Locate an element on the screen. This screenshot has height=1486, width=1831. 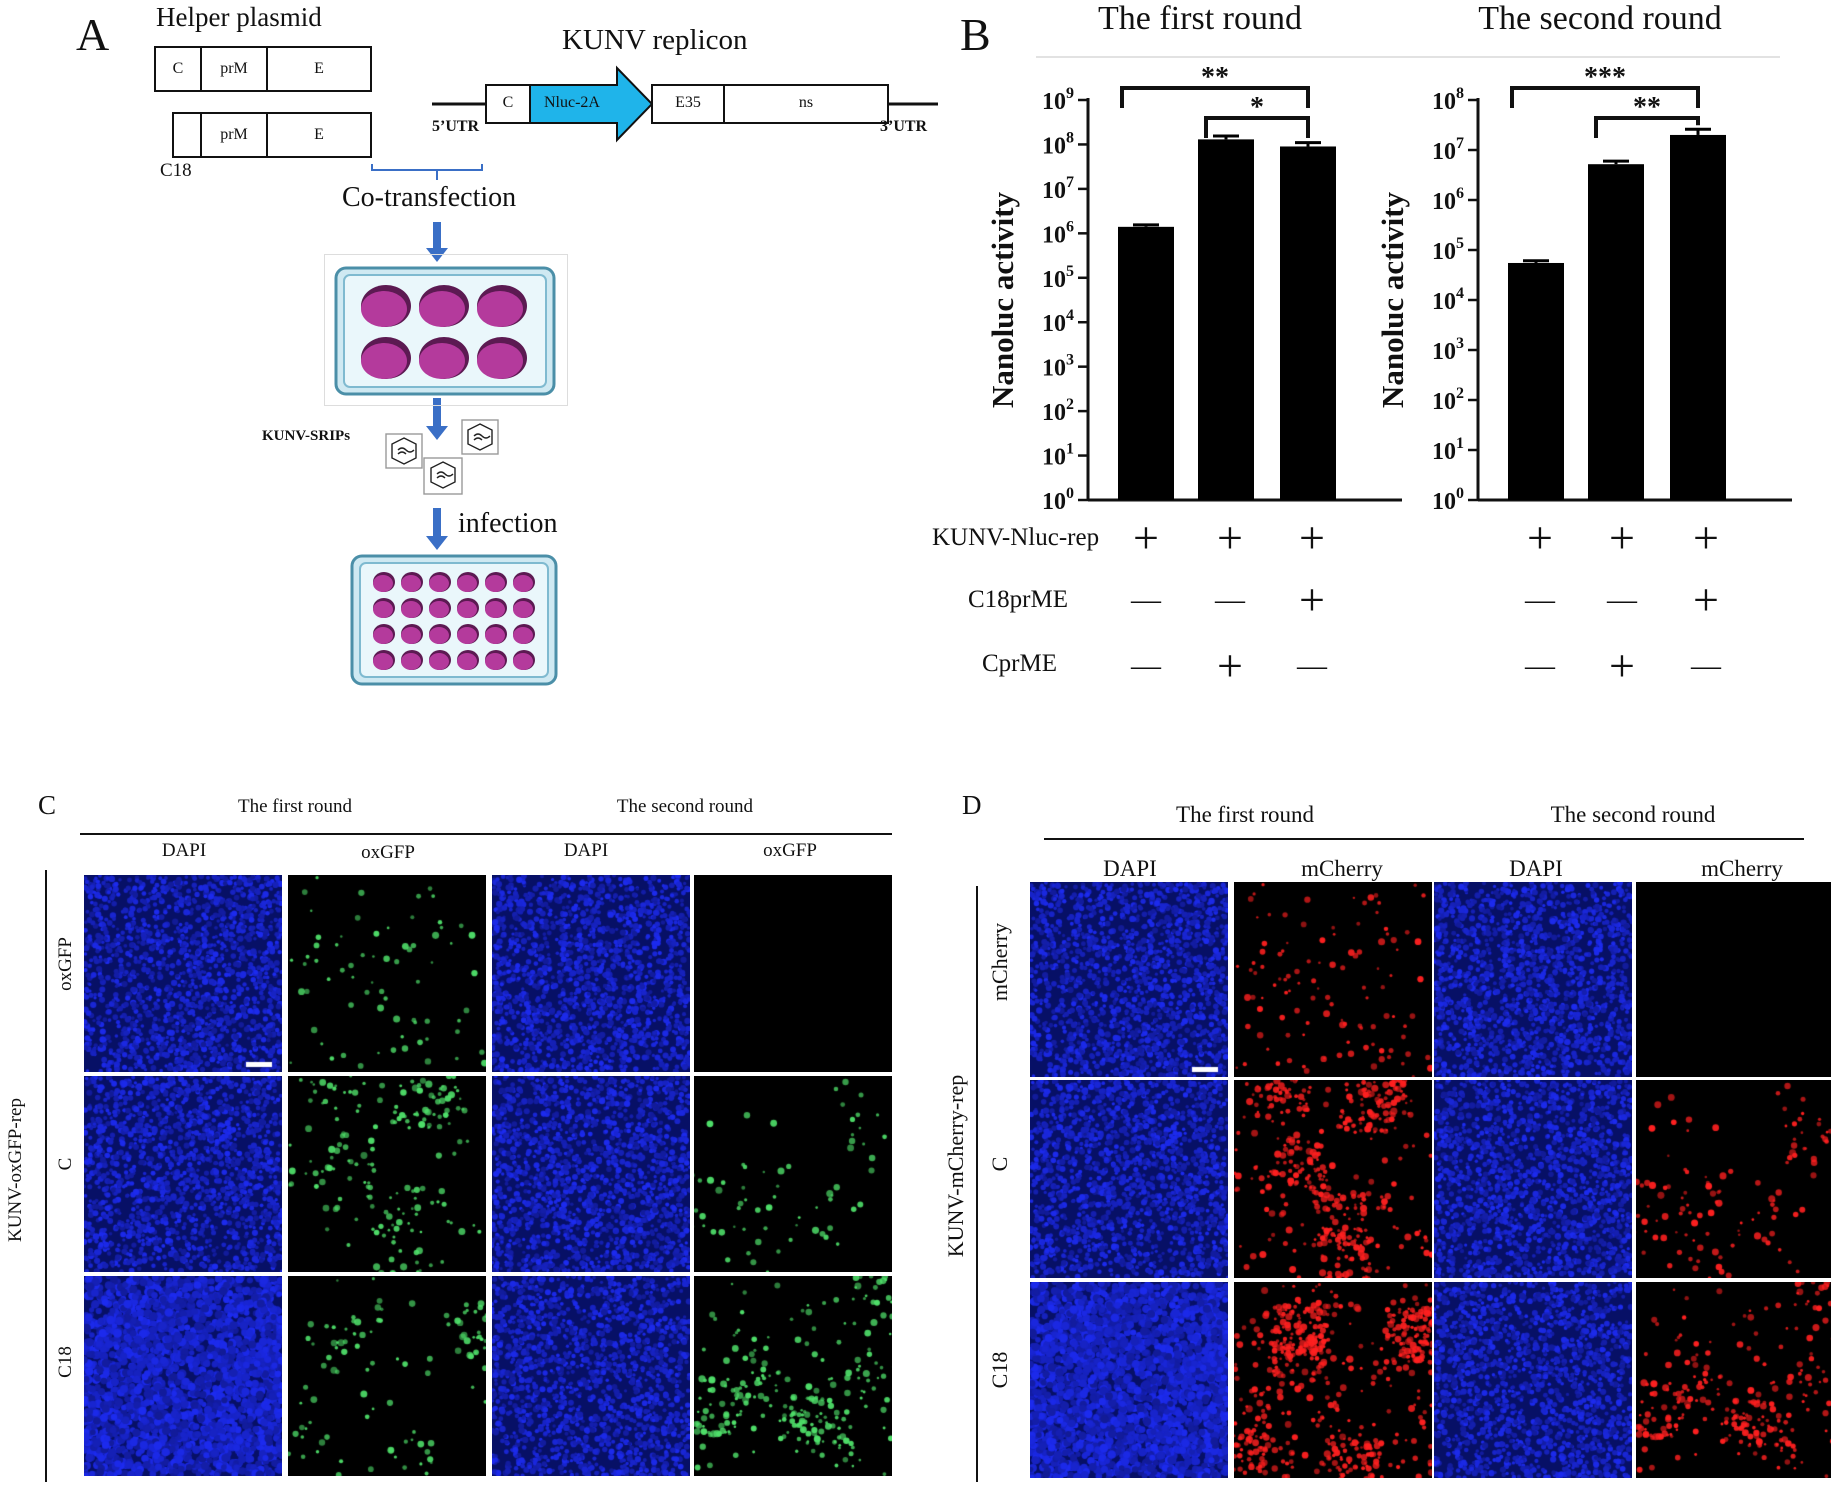
six-well-plate-icon is located at coordinates (445, 331).